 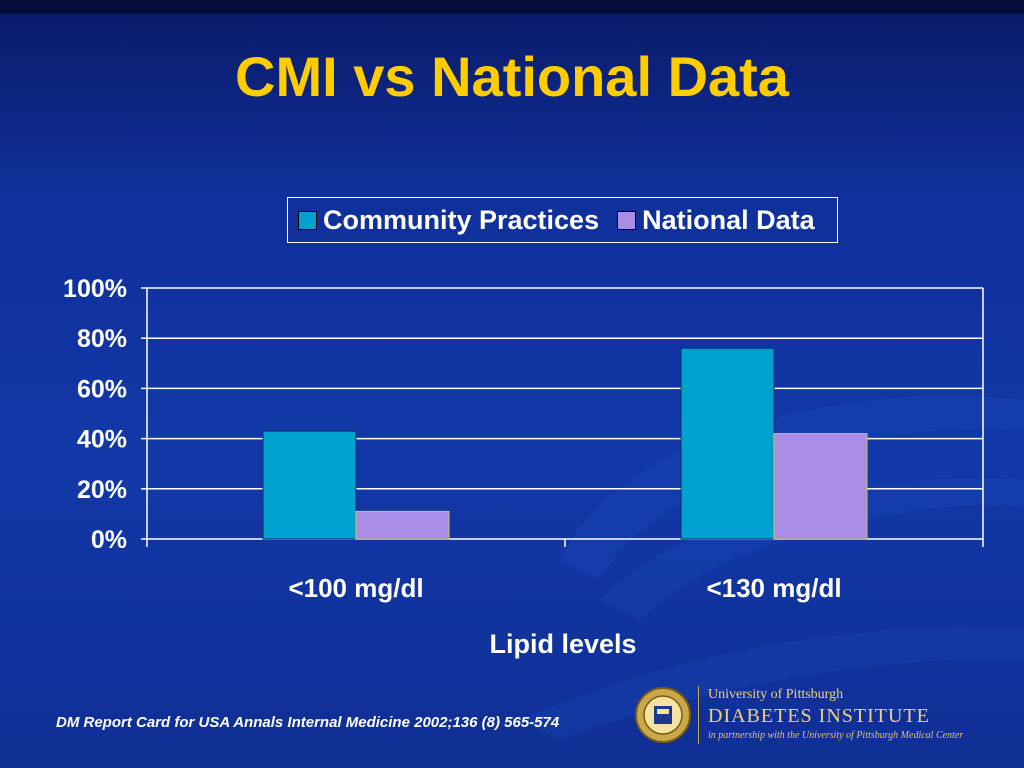 I want to click on x-axis-label: Lipid levels, so click(x=562, y=644).